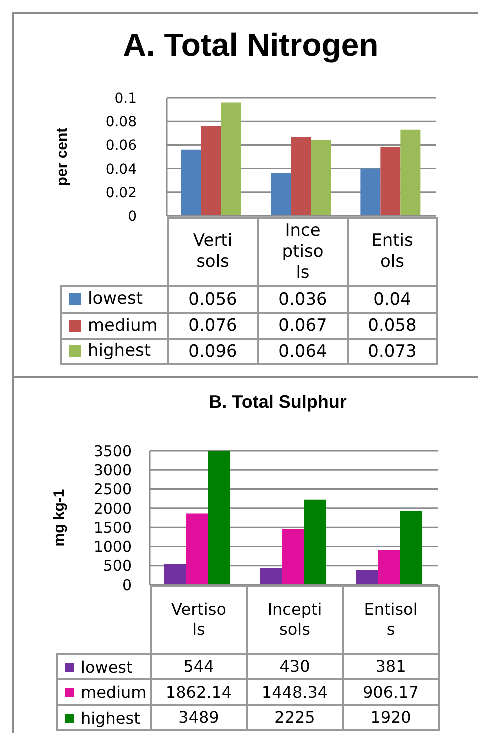 Image resolution: width=478 pixels, height=733 pixels. What do you see at coordinates (199, 692) in the screenshot?
I see `data-label: 1862.14` at bounding box center [199, 692].